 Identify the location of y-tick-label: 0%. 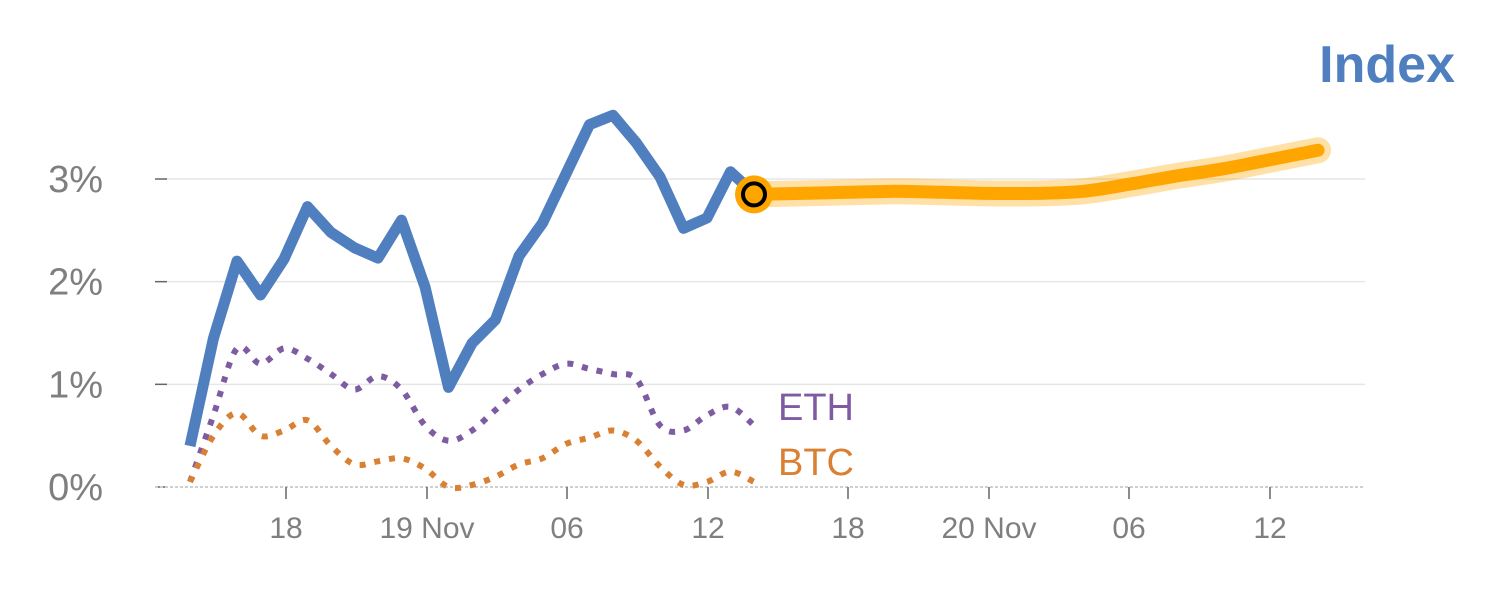
(75, 488).